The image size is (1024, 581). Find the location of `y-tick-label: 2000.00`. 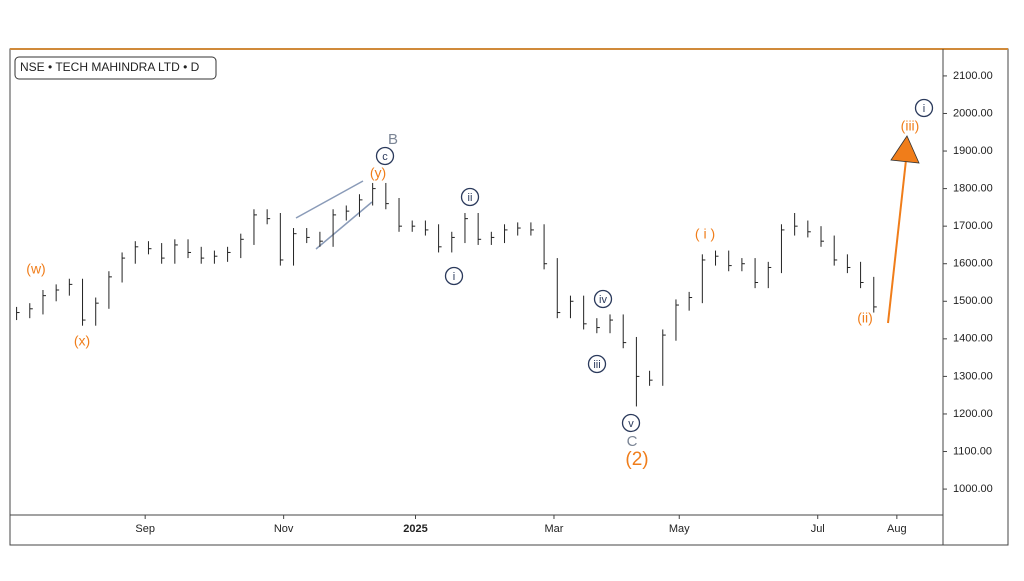

y-tick-label: 2000.00 is located at coordinates (973, 113).